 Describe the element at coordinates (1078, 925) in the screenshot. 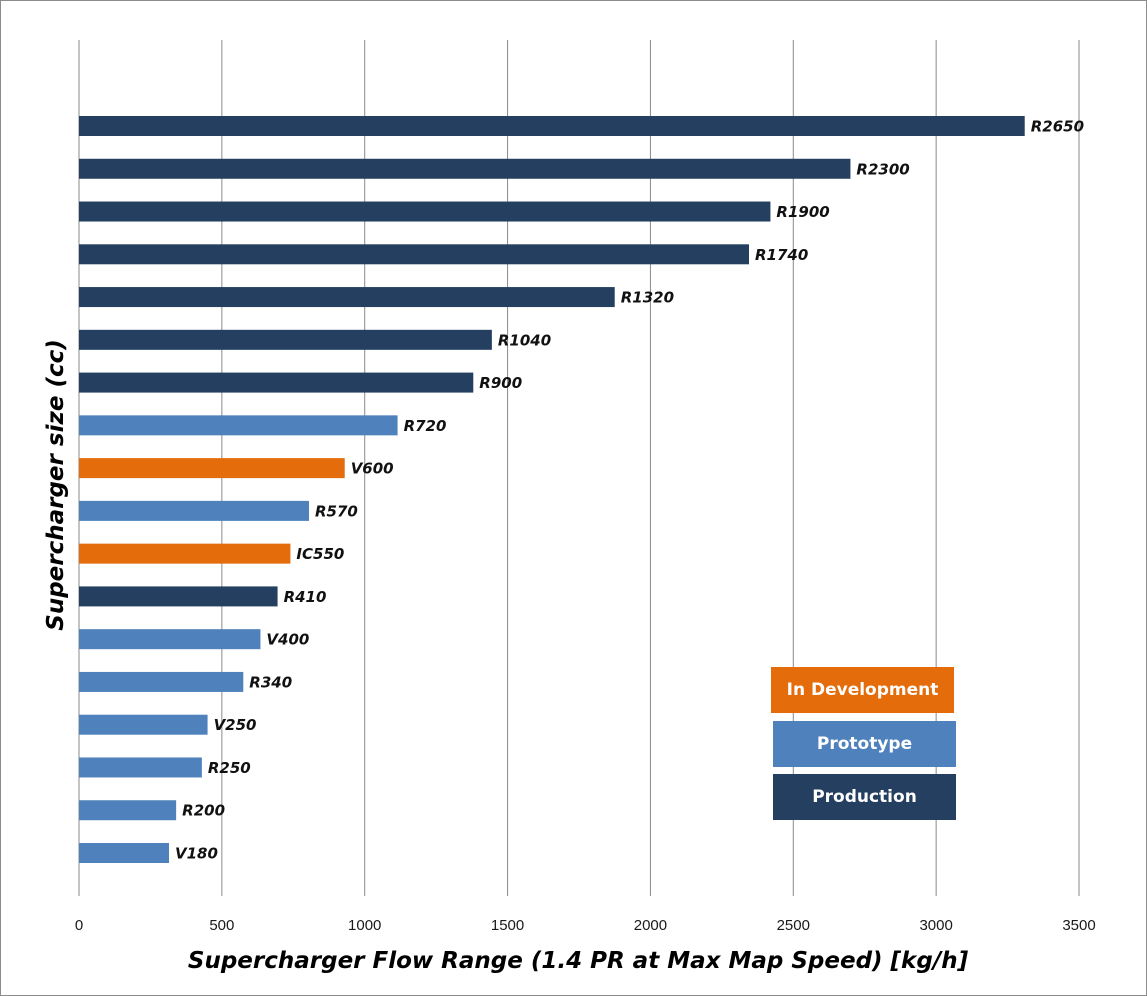

I see `x-tick-label: 3500` at that location.